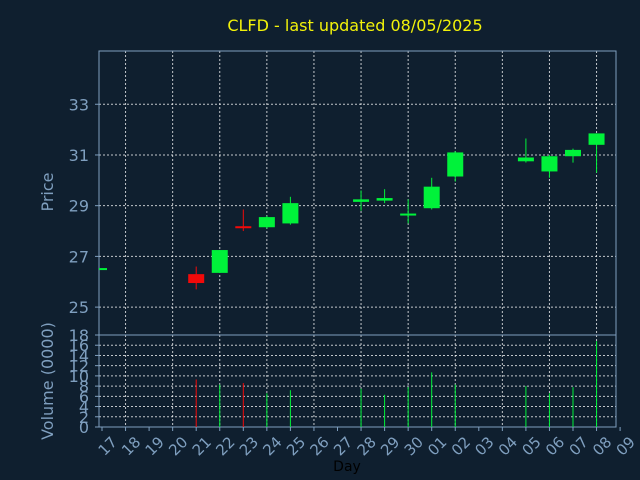  What do you see at coordinates (249, 446) in the screenshot?
I see `x-tick-label: 23` at bounding box center [249, 446].